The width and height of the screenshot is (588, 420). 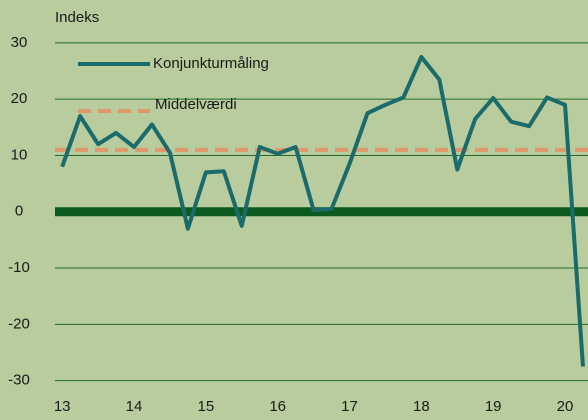 I want to click on x-tick-label: 18, so click(x=421, y=406).